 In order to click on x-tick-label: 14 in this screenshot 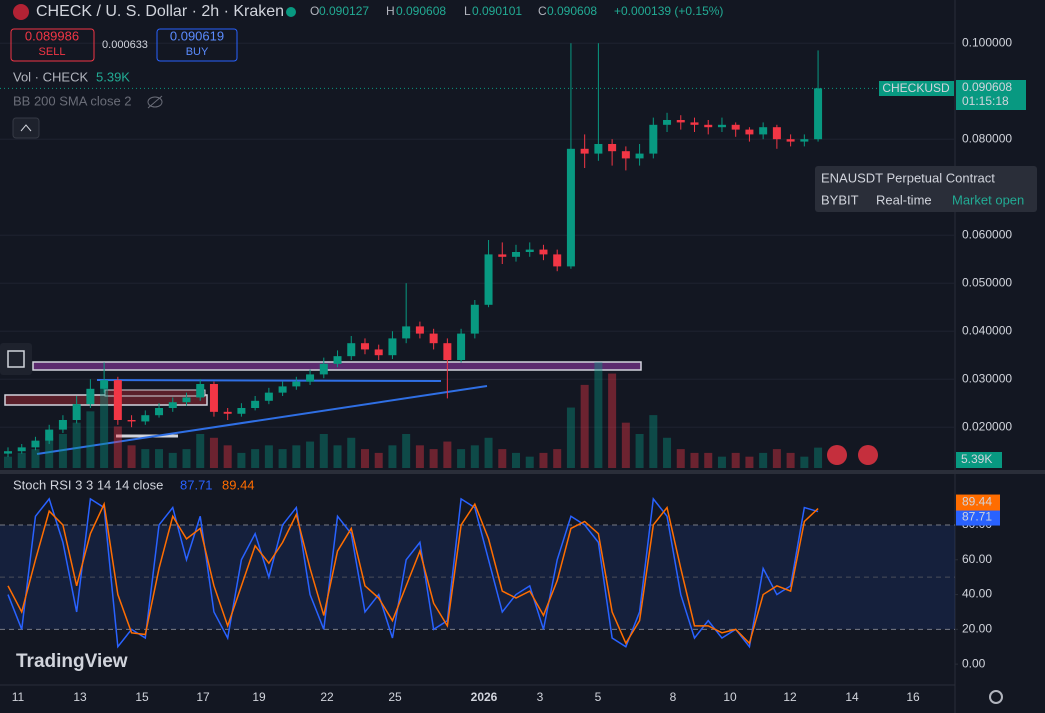, I will do `click(852, 697)`.